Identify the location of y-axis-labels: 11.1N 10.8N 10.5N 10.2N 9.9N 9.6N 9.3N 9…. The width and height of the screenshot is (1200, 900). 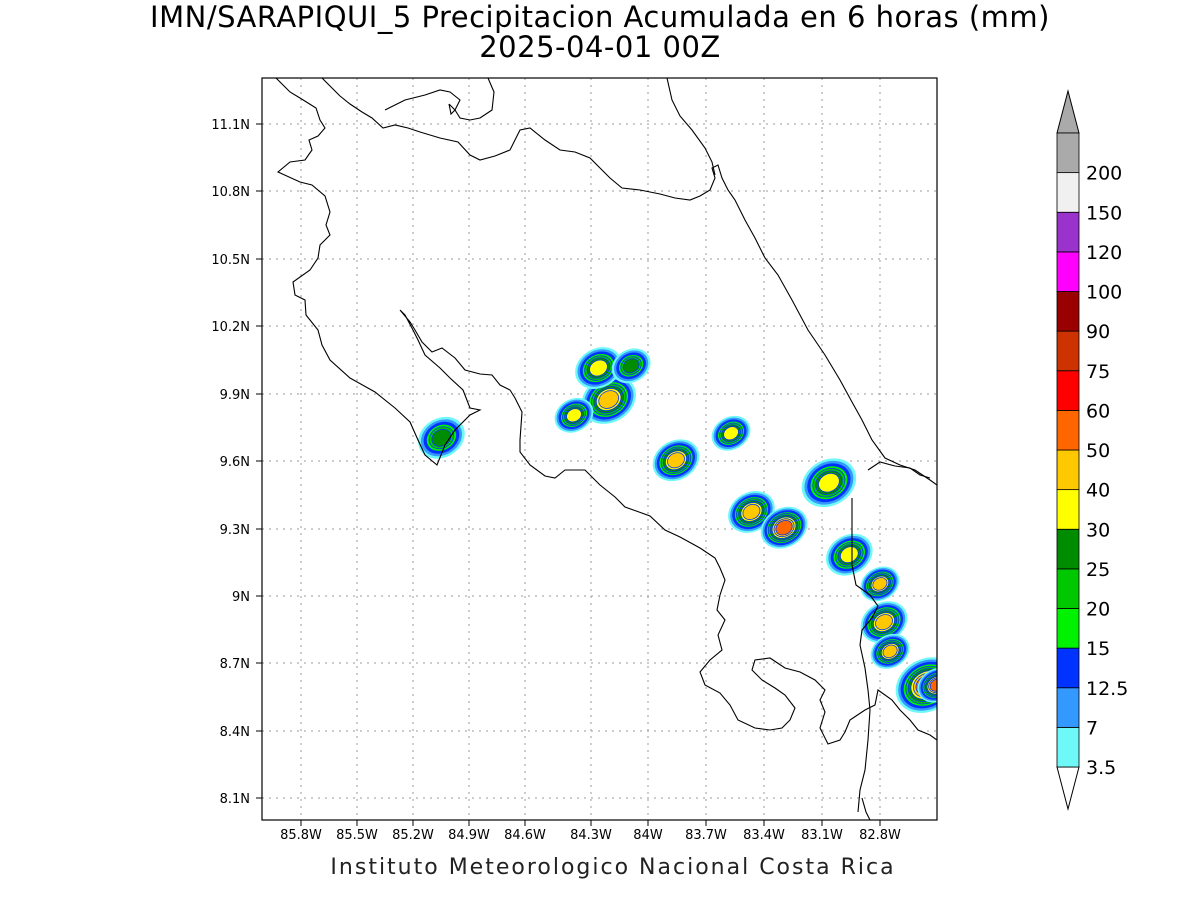
(230, 462).